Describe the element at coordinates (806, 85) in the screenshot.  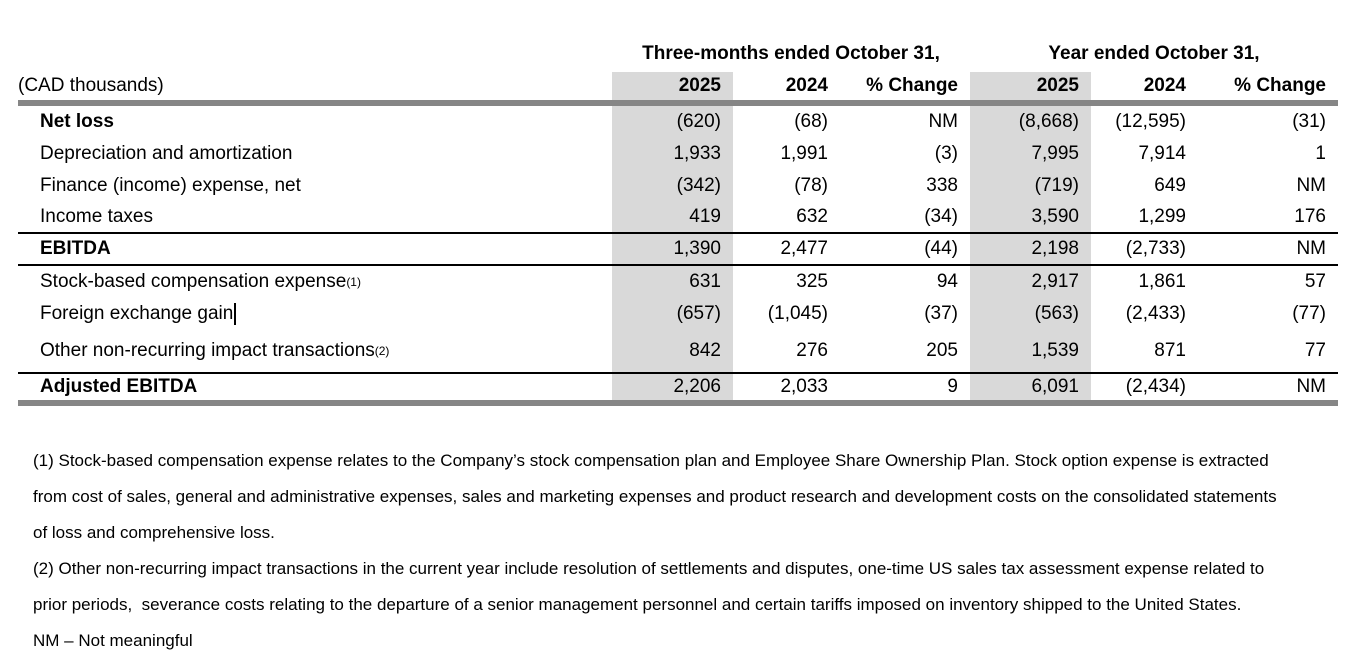
I see `column-header-2024-q: 2024` at that location.